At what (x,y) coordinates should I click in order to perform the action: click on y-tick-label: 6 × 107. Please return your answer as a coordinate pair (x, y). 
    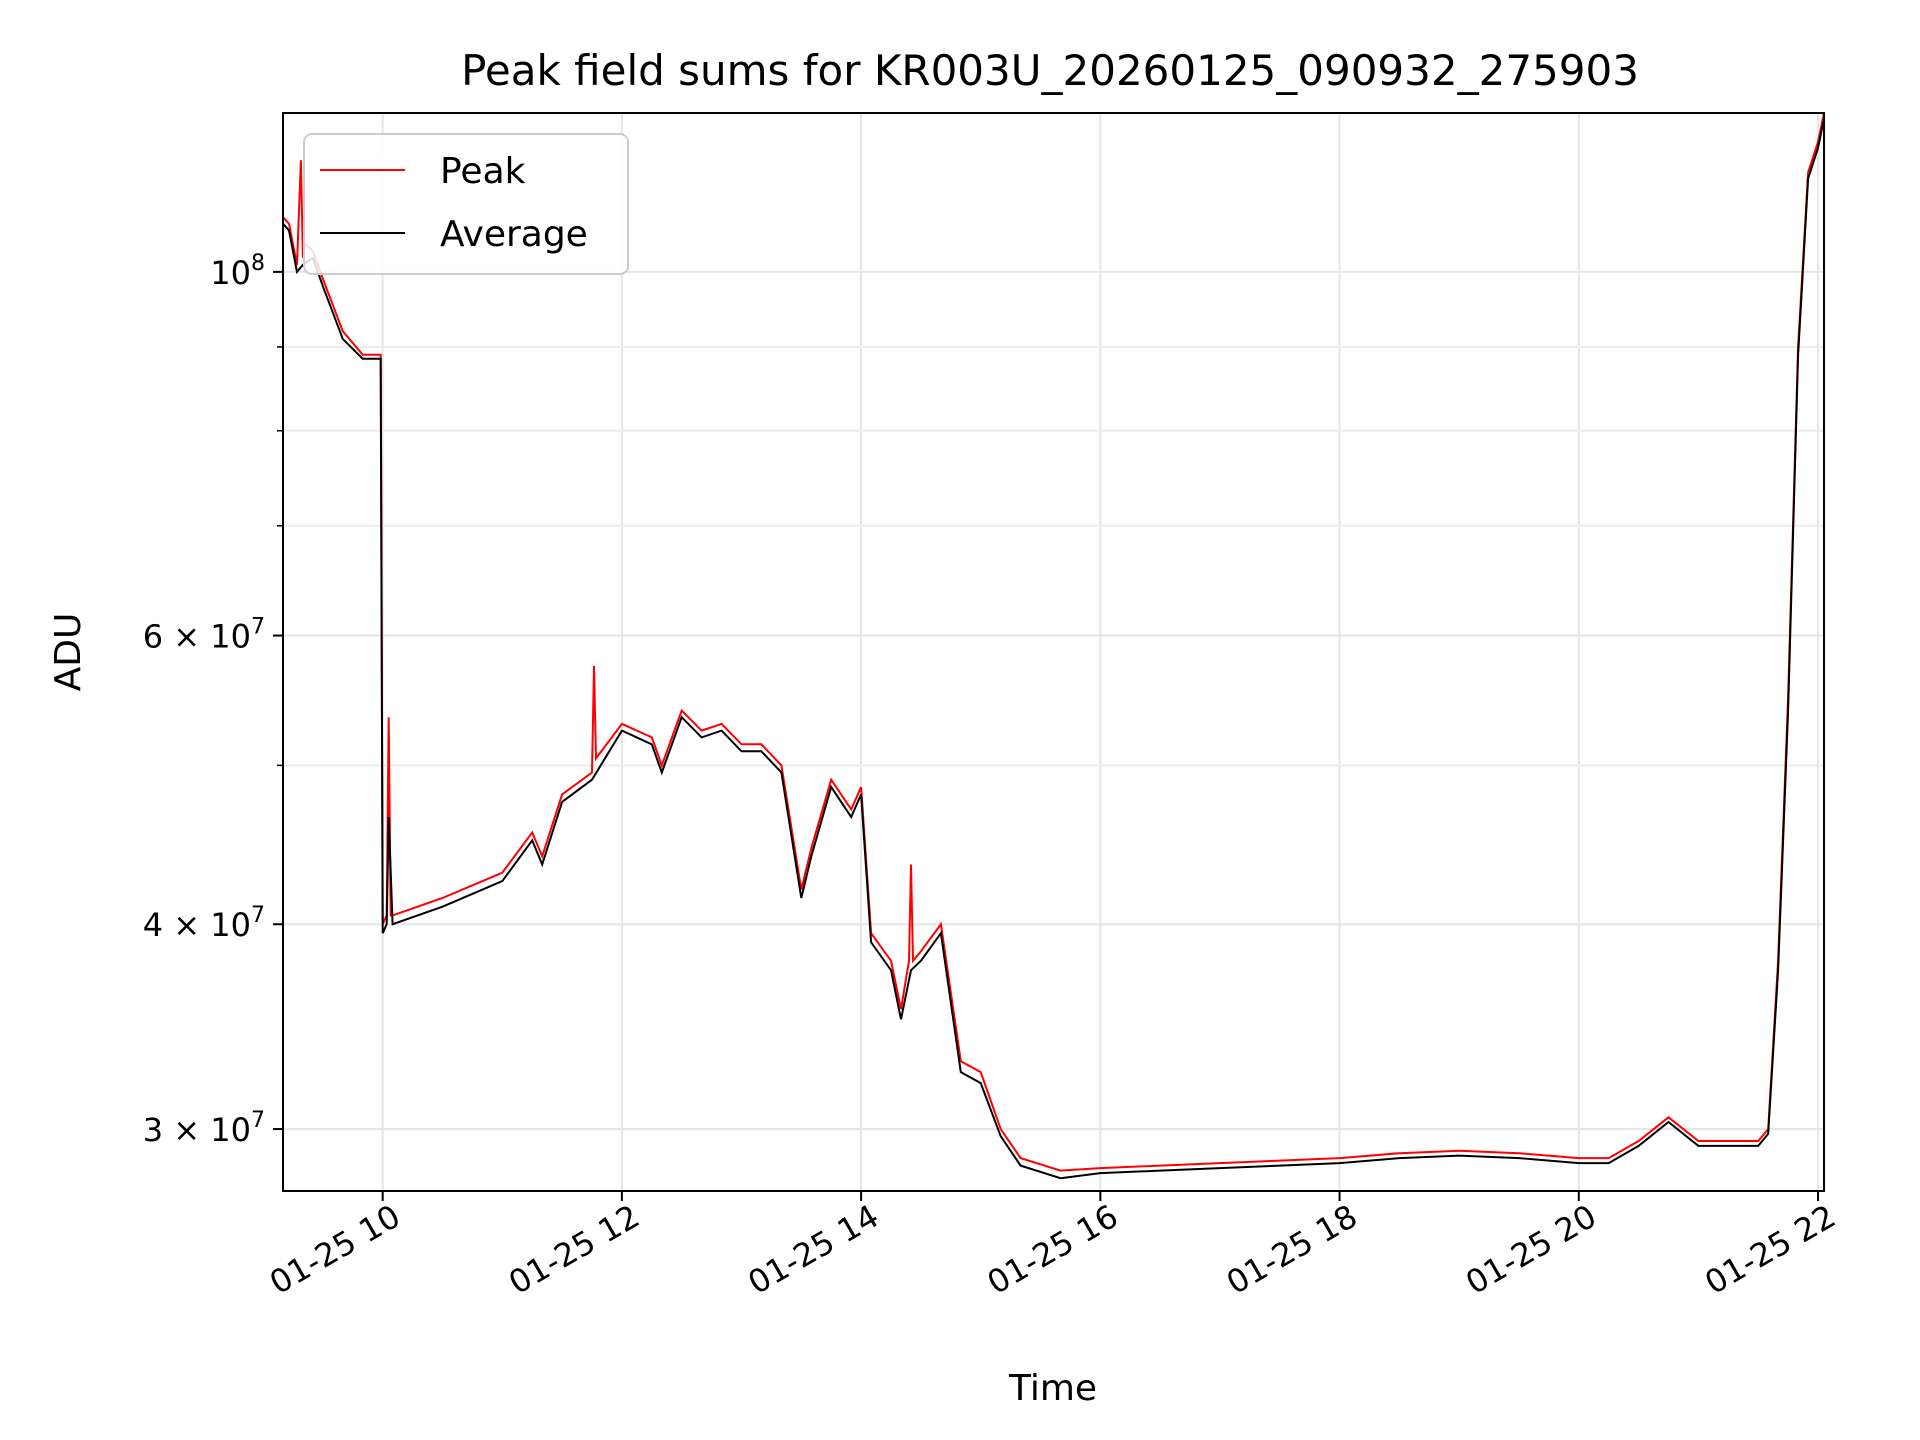
    Looking at the image, I should click on (204, 635).